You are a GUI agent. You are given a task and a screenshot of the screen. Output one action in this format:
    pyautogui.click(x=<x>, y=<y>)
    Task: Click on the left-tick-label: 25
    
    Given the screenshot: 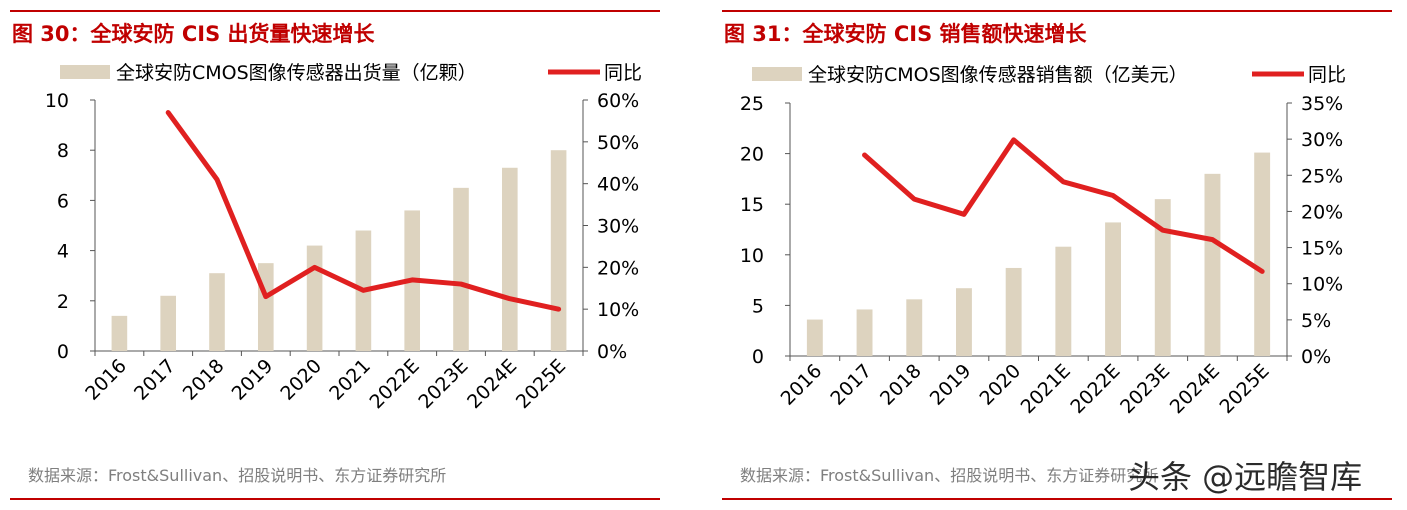 What is the action you would take?
    pyautogui.click(x=752, y=104)
    